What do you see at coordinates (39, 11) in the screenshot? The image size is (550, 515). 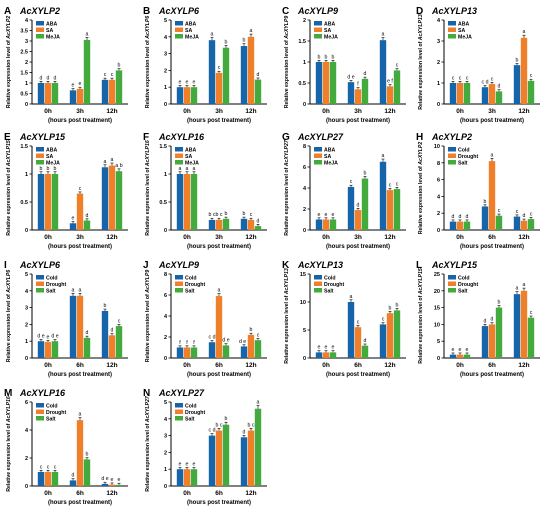 I see `panel-title: AcXYLP2` at bounding box center [39, 11].